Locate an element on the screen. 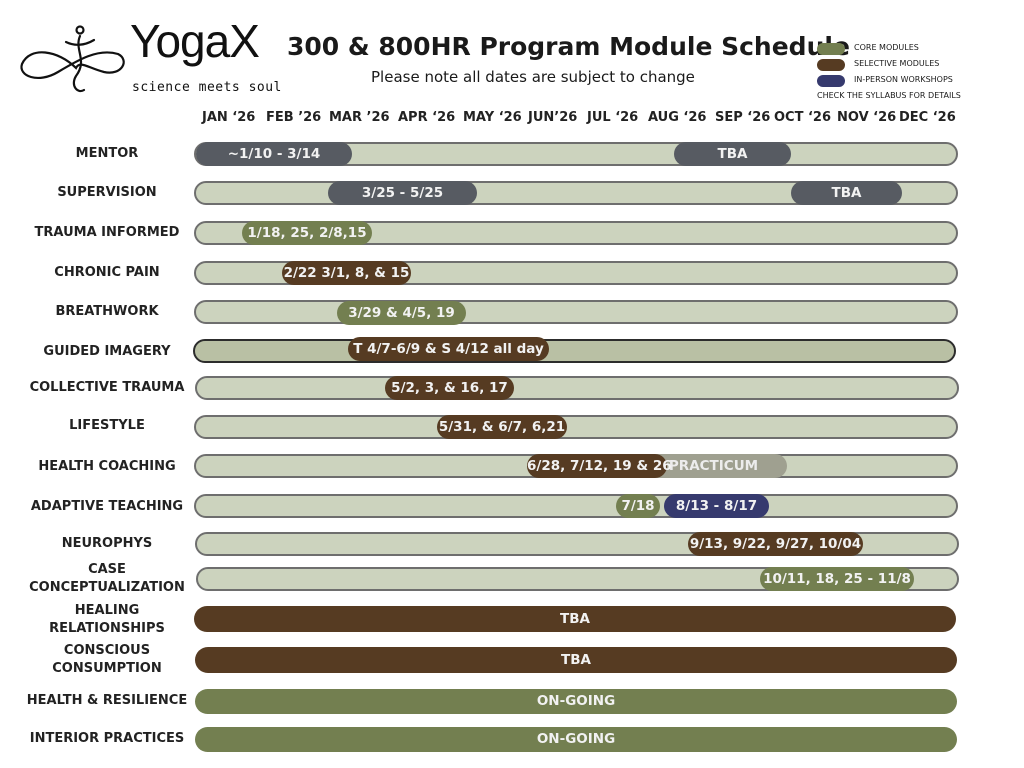  segment-case-conceptualization: 10/11, 18, 25 - 11/8 is located at coordinates (837, 579).